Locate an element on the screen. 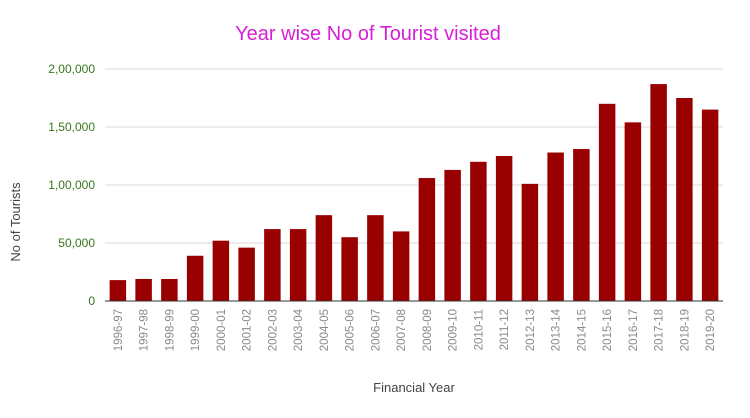 The width and height of the screenshot is (750, 418). x-tick-label: 2018-19 is located at coordinates (685, 330).